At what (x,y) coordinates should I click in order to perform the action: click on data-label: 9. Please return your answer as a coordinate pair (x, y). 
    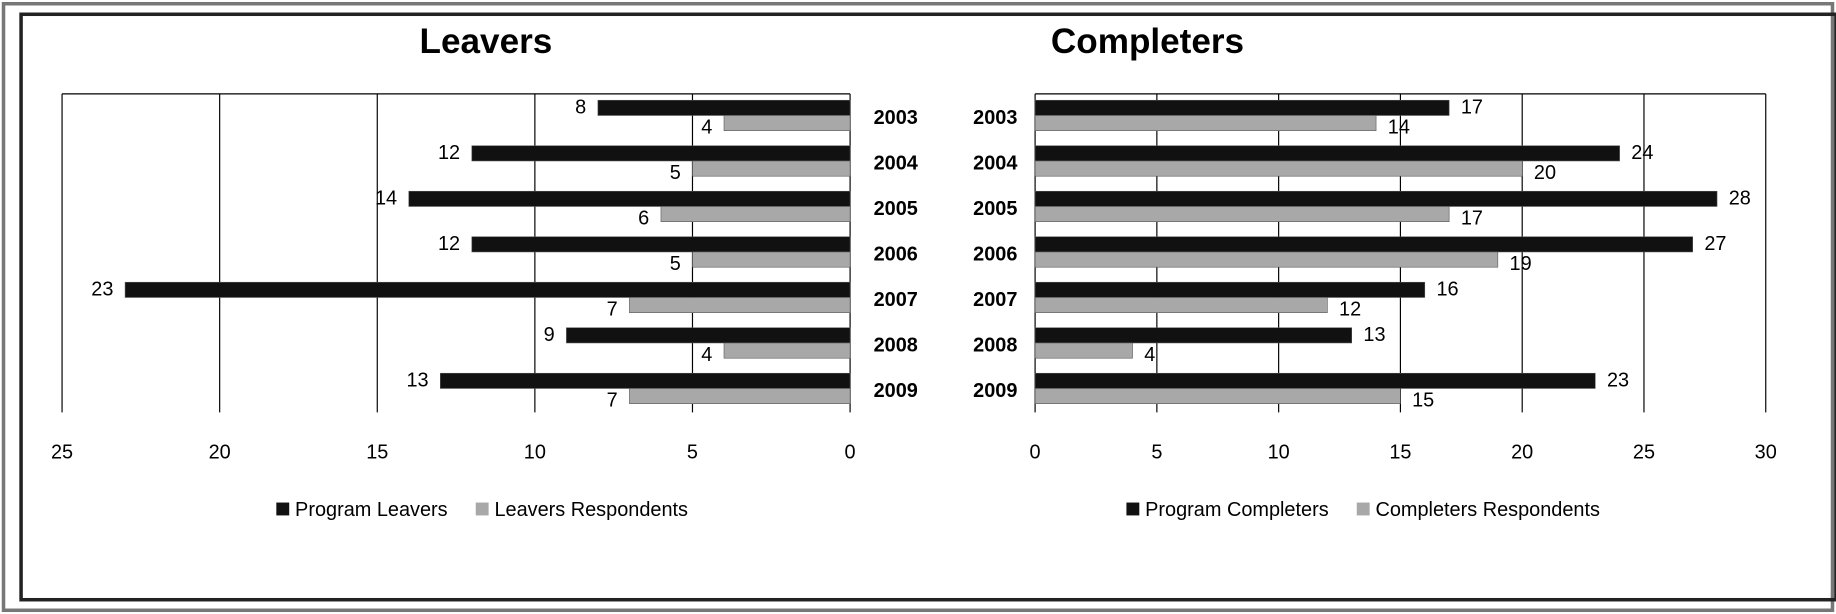
    Looking at the image, I should click on (549, 335).